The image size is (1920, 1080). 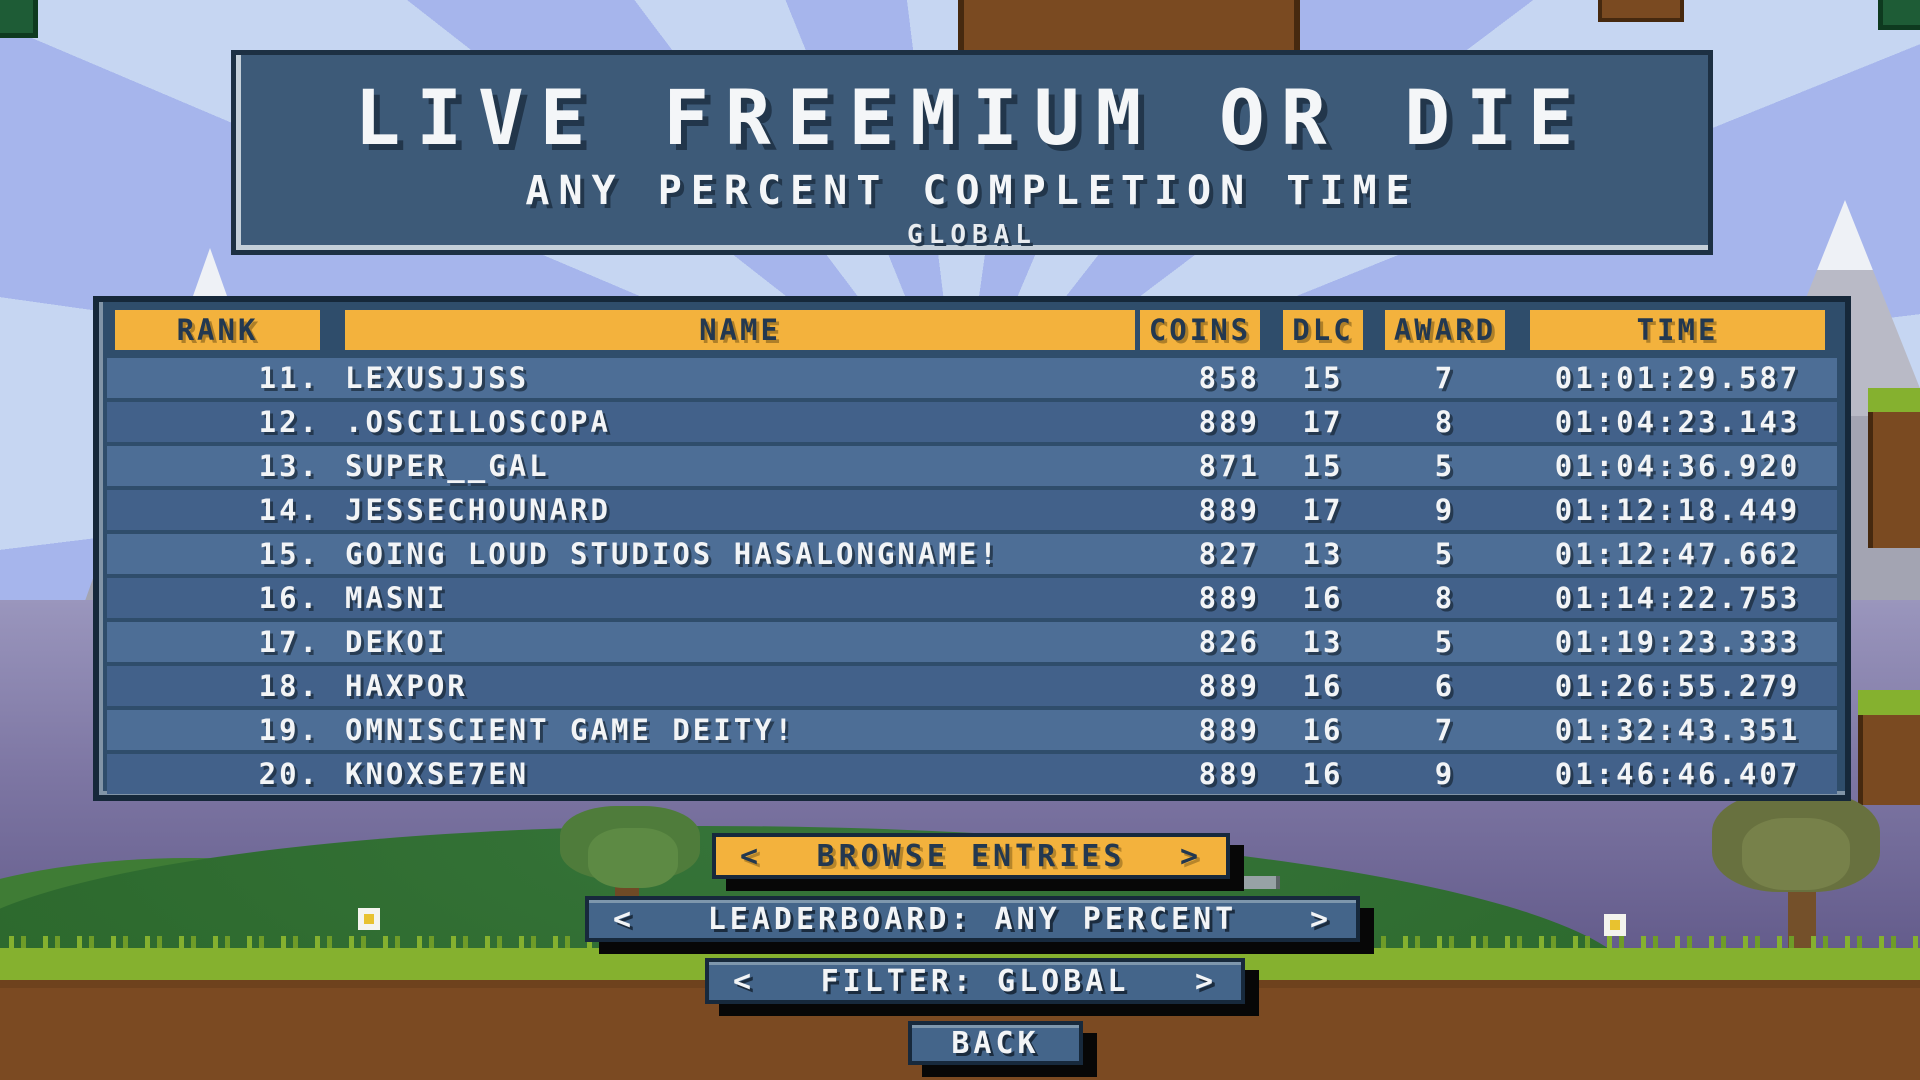 I want to click on column-header-award: AWARD, so click(x=1445, y=330).